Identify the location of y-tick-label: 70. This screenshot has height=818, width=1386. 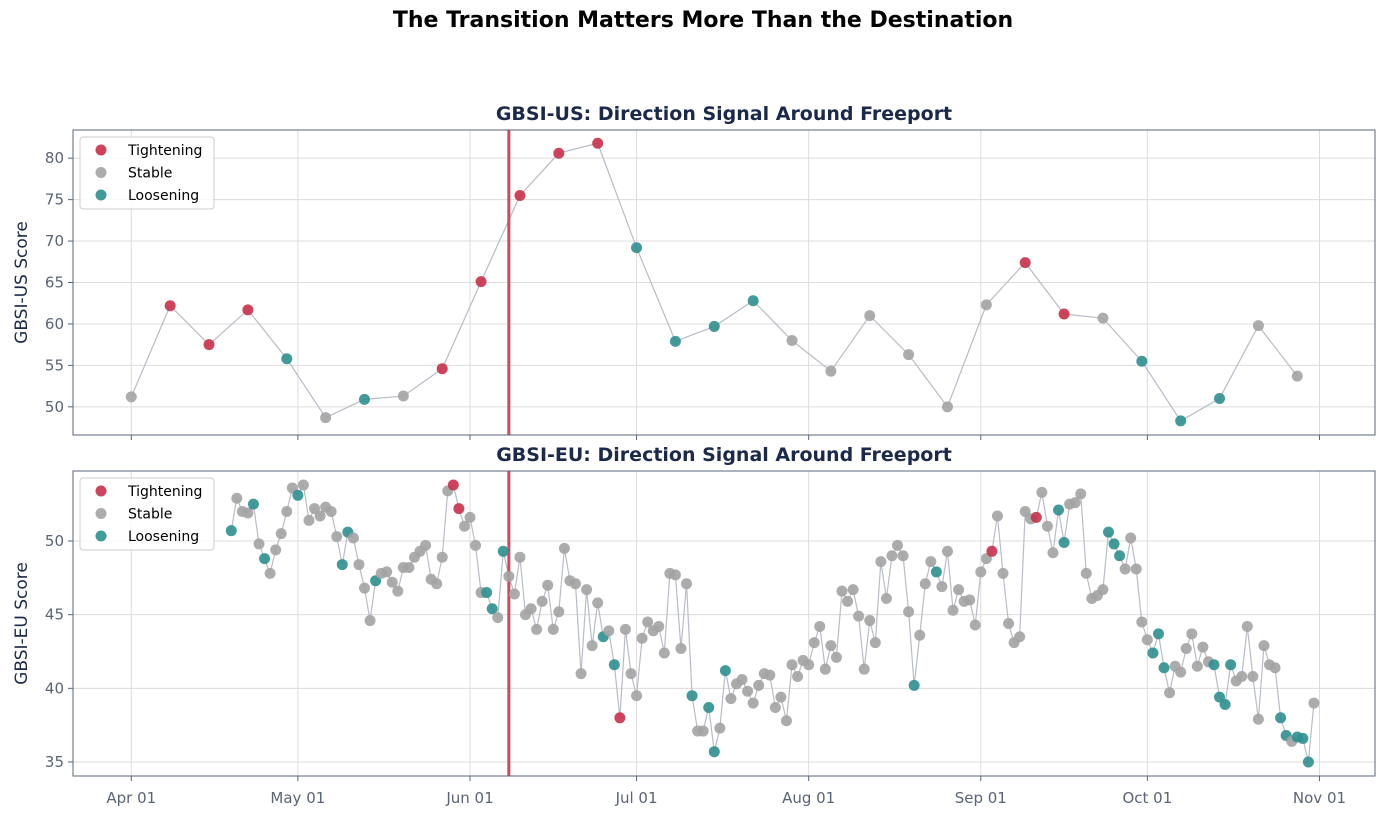
(54, 241).